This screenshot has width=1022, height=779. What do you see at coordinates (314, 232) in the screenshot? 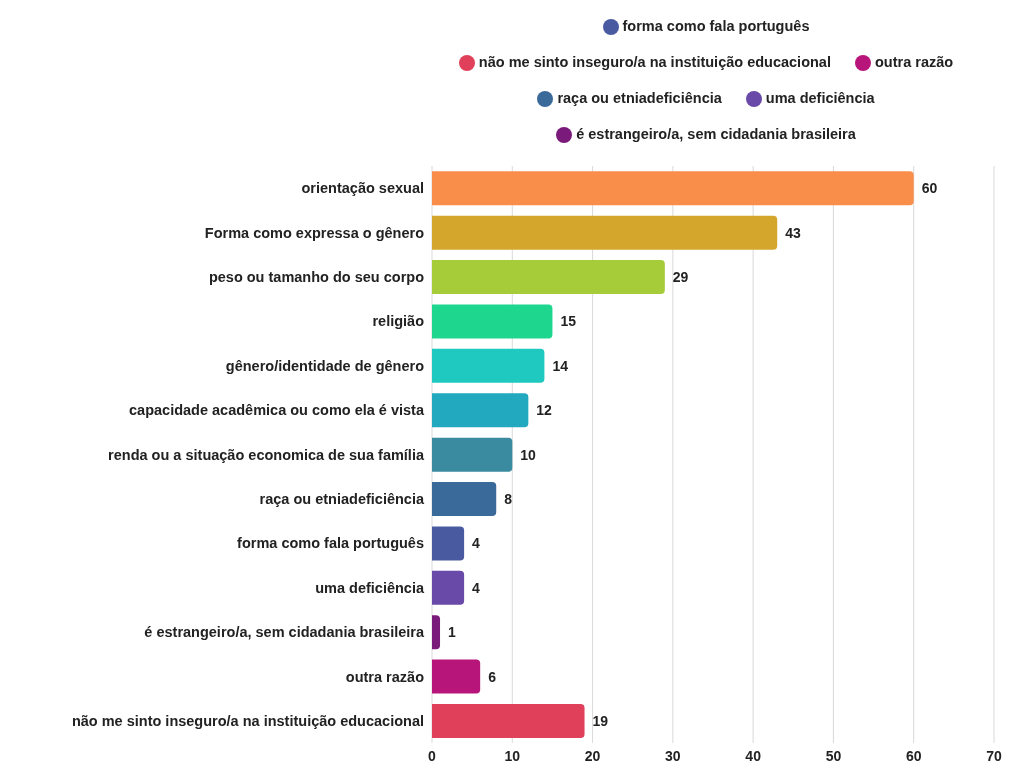
I see `y-tick-label: Forma como expressa o gênero` at bounding box center [314, 232].